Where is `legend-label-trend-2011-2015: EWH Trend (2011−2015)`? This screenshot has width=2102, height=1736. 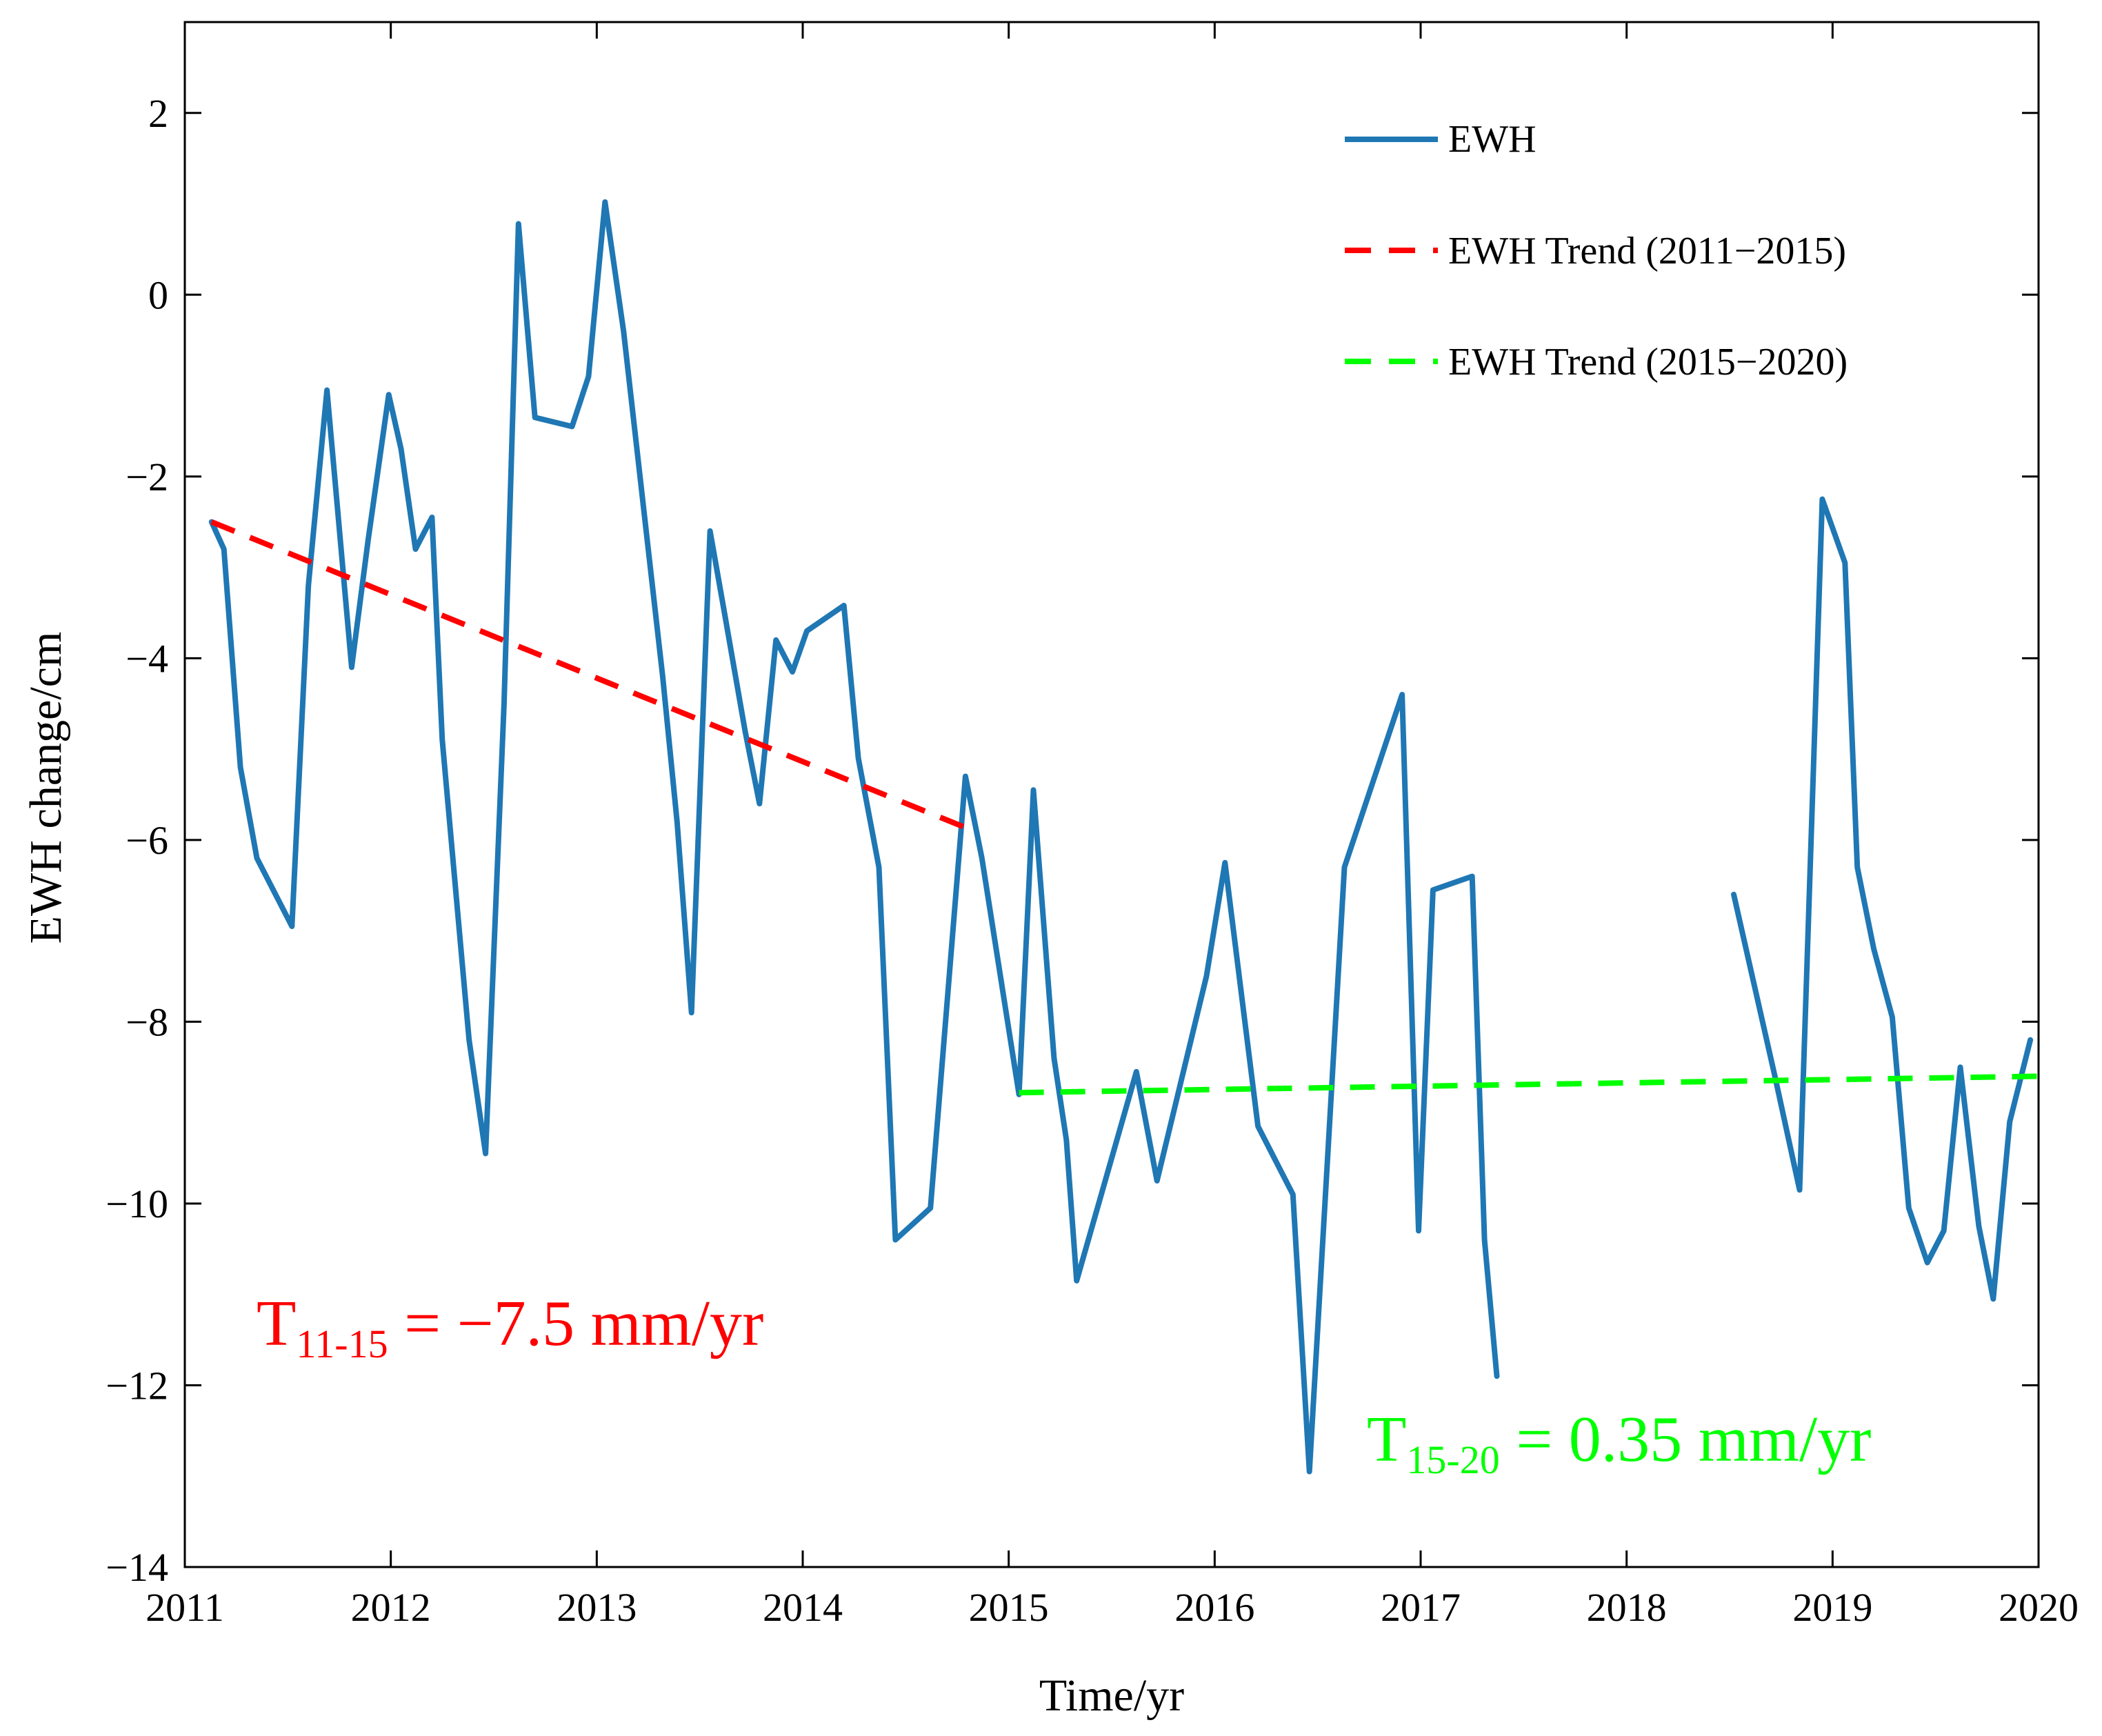 legend-label-trend-2011-2015: EWH Trend (2011−2015) is located at coordinates (1647, 251).